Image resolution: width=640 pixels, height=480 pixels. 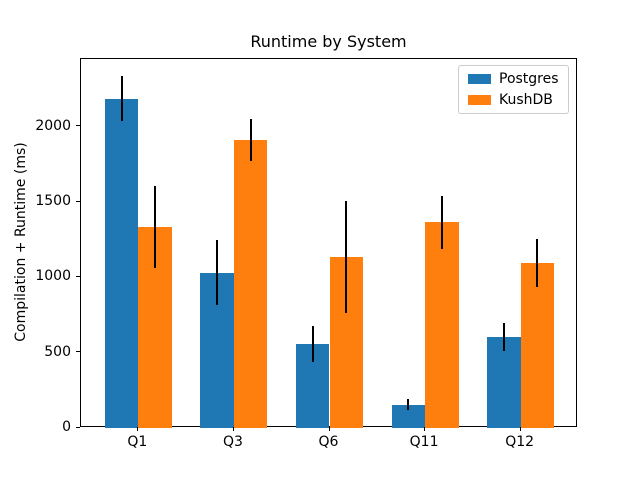 I want to click on x-tick-mark-q11, so click(x=425, y=429).